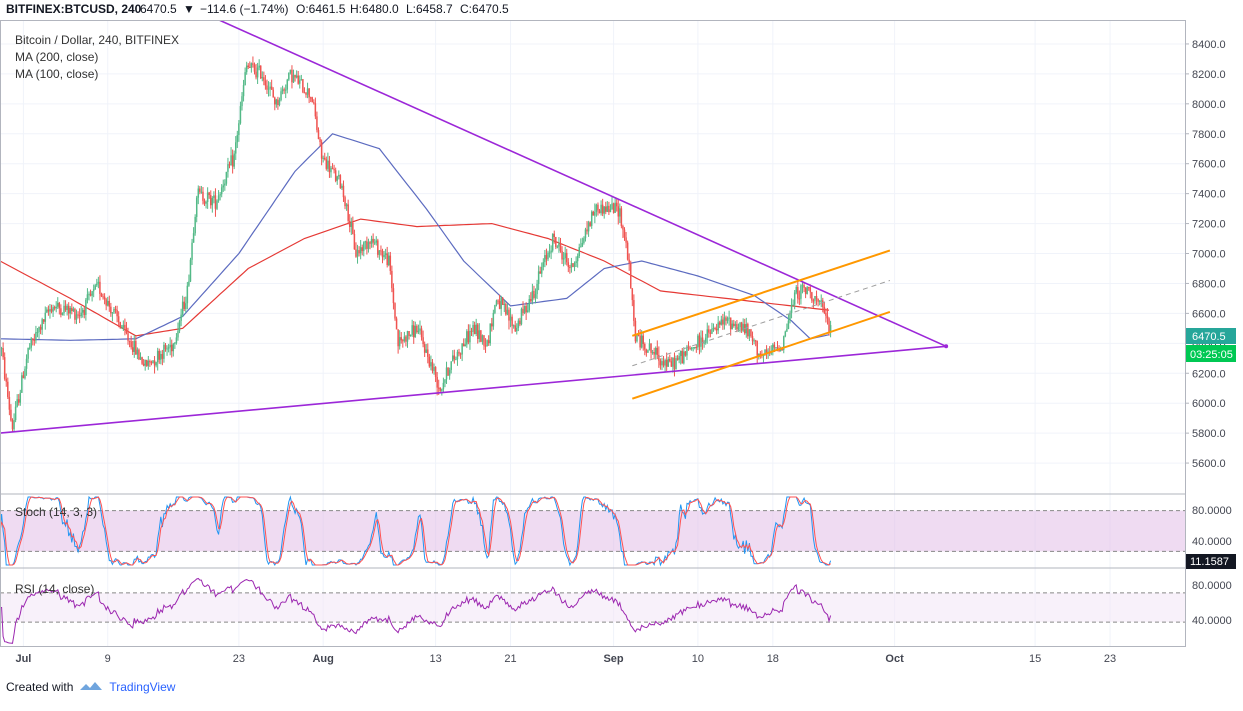 The width and height of the screenshot is (1243, 711). What do you see at coordinates (56, 57) in the screenshot?
I see `legend-ma200: MA (200, close)` at bounding box center [56, 57].